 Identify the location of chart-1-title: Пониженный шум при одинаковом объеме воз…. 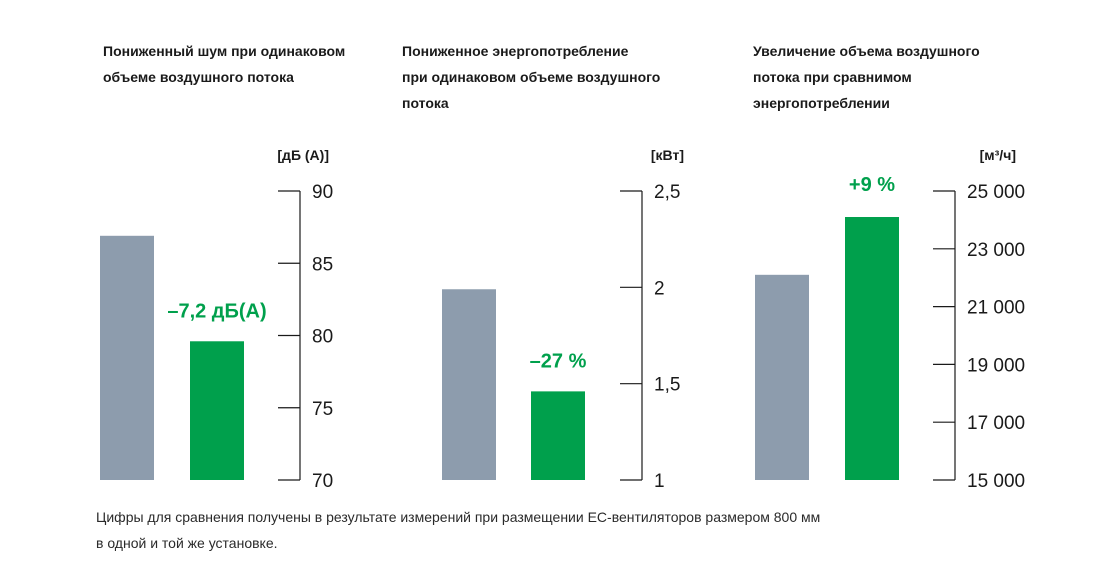
(224, 64).